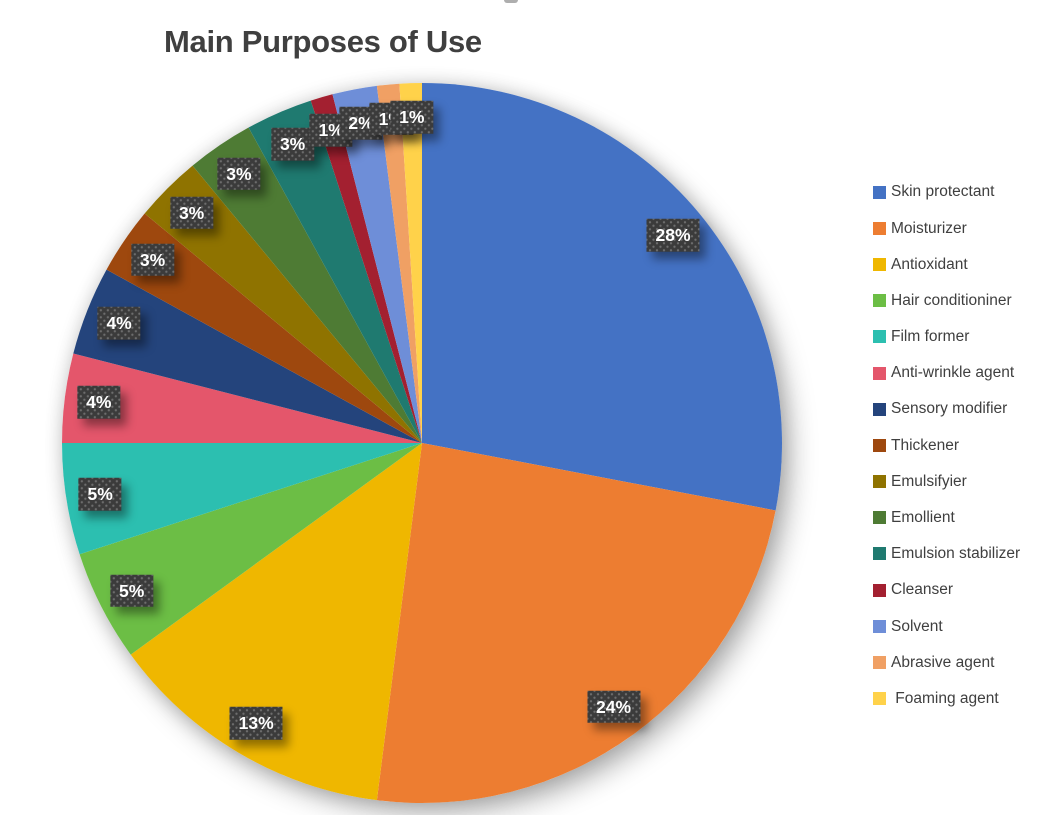 This screenshot has height=815, width=1040. Describe the element at coordinates (411, 117) in the screenshot. I see `data-label-foaming-agent: 1%` at that location.